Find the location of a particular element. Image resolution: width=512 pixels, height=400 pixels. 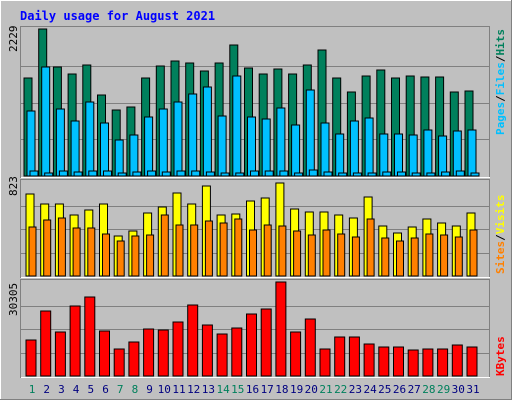

legend-kbytes: KBytes is located at coordinates (500, 356).